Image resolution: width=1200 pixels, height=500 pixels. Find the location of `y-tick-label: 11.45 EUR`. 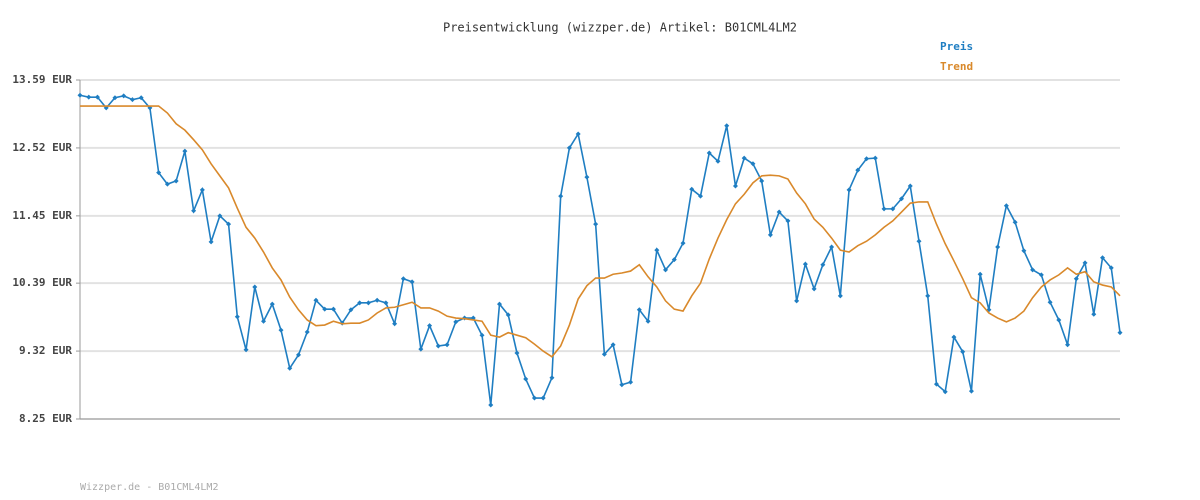

y-tick-label: 11.45 EUR is located at coordinates (42, 215).